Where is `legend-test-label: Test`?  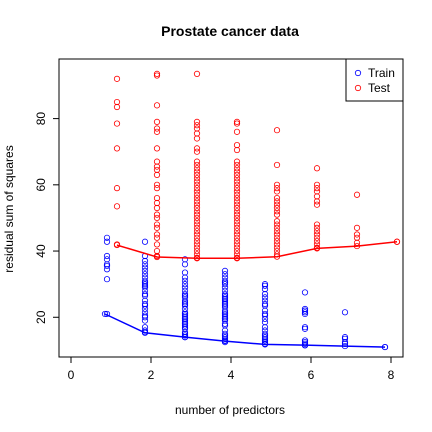
legend-test-label: Test is located at coordinates (379, 88).